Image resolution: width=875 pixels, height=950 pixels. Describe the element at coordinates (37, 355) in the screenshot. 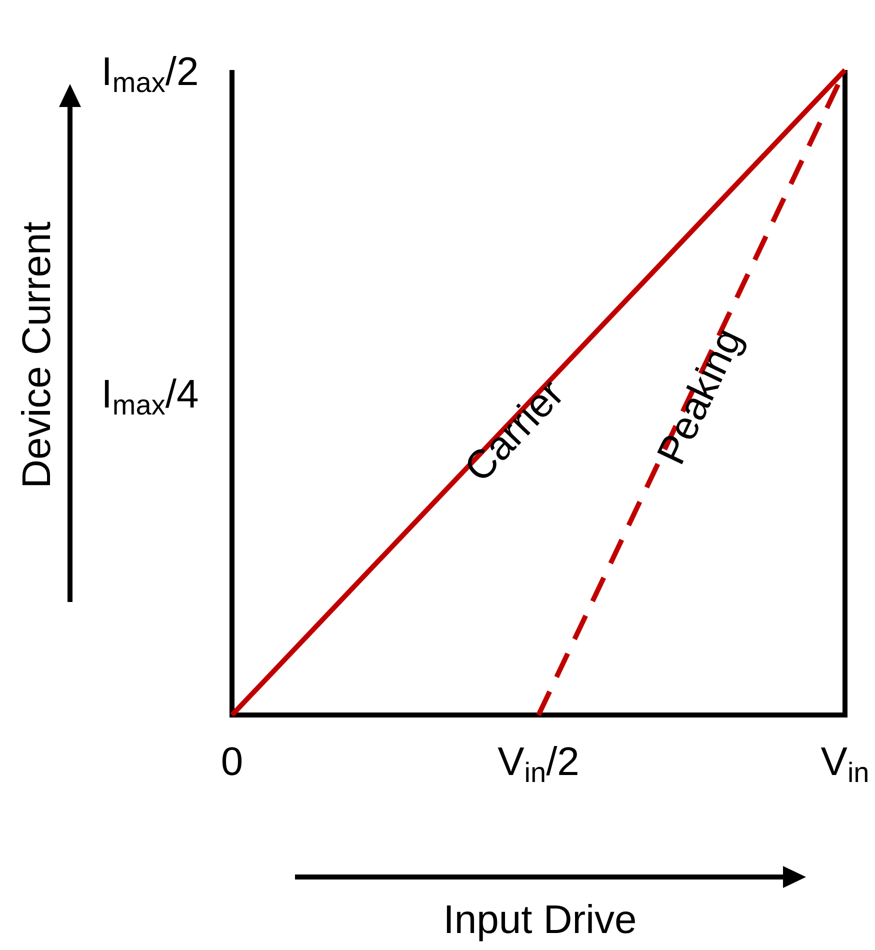

I see `y-axis-title: Device Current` at that location.